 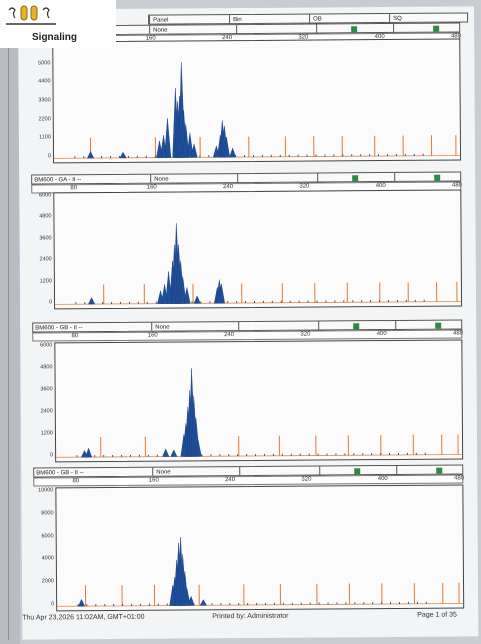 What do you see at coordinates (47, 558) in the screenshot?
I see `y-tick-label: 4000` at bounding box center [47, 558].